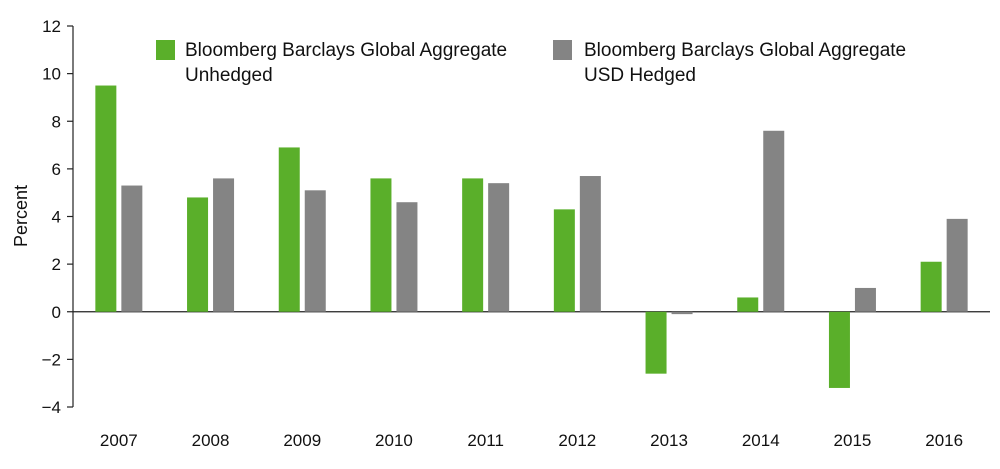 Image resolution: width=1000 pixels, height=469 pixels. I want to click on x-tick-label: 2011, so click(485, 440).